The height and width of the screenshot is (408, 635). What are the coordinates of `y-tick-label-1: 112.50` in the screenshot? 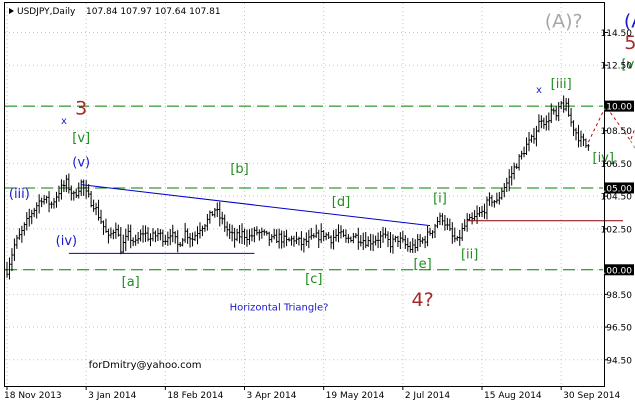 It's located at (617, 67).